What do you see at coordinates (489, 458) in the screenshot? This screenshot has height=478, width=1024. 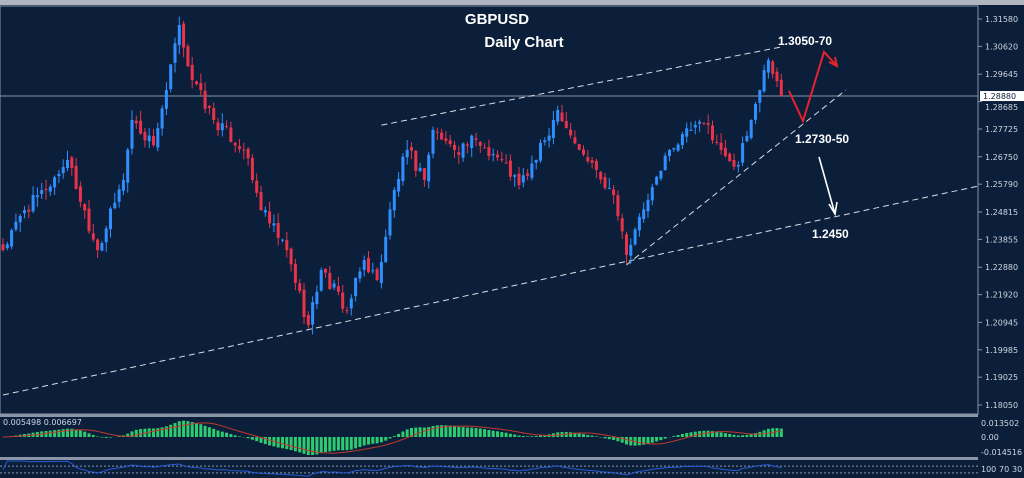 I see `panel-divider` at bounding box center [489, 458].